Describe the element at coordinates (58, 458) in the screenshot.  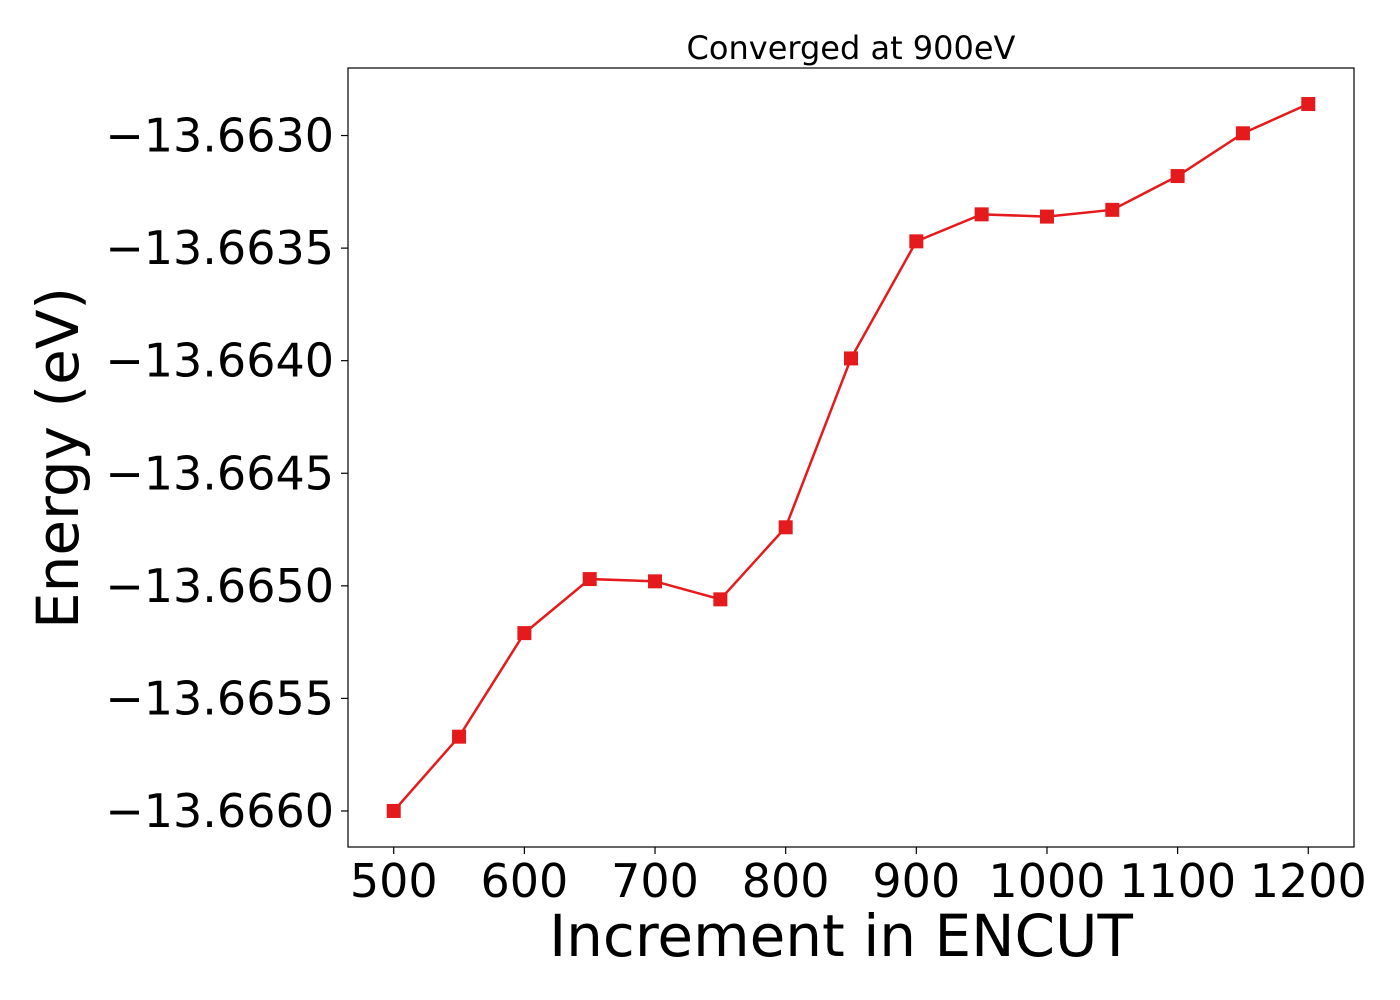
I see `y-axis-label: Energy (eV)` at that location.